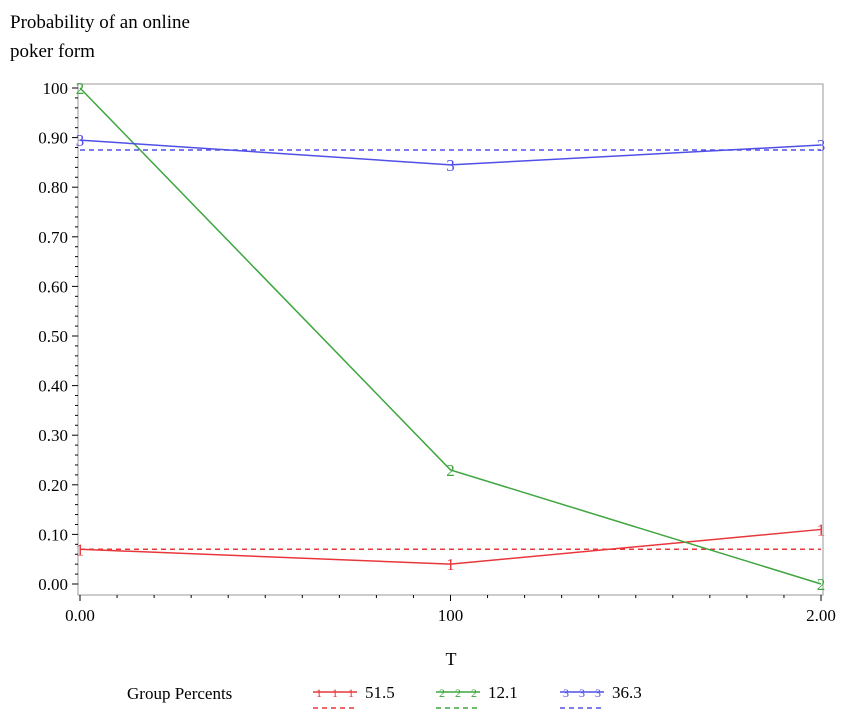  I want to click on x-axis-ticks: 0.00 100 2.00, so click(450, 610).